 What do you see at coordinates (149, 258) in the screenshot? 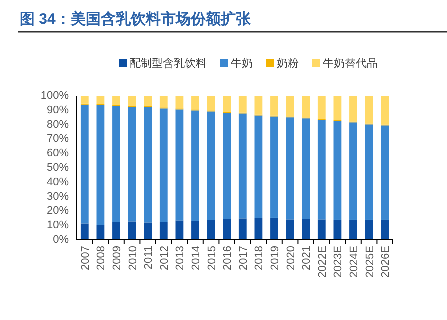
I see `x-tick-label: 2011` at bounding box center [149, 258].